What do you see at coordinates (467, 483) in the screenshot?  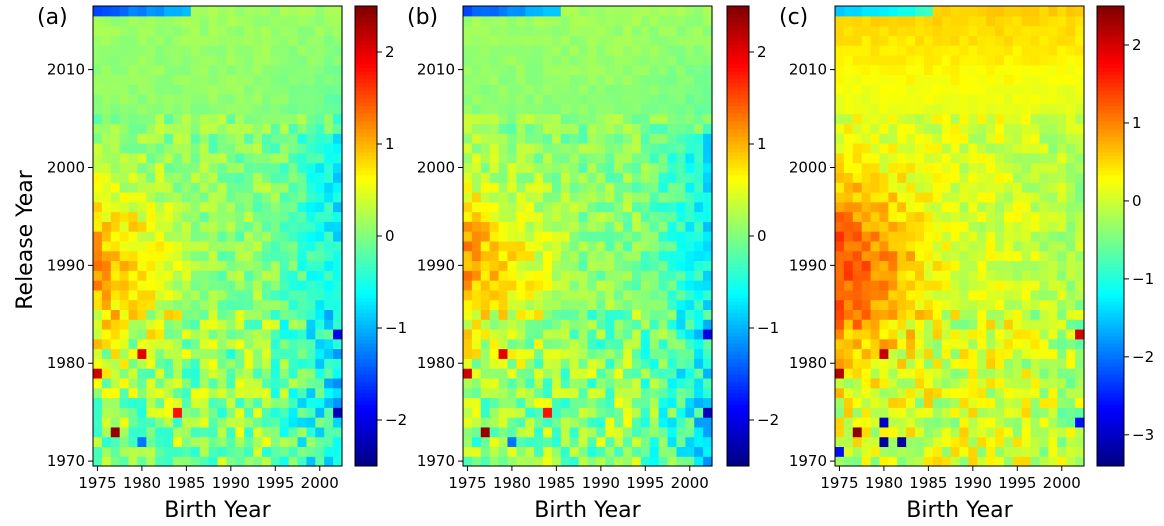 I see `x-tick-label: 1975` at bounding box center [467, 483].